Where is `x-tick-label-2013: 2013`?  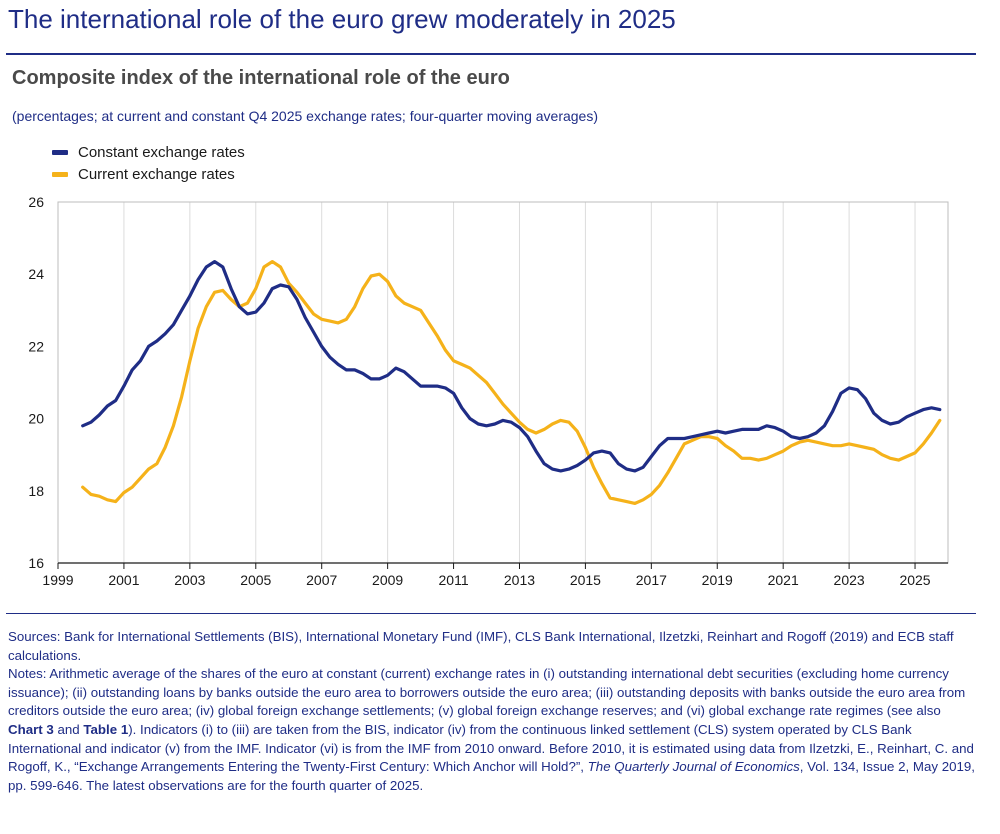 x-tick-label-2013: 2013 is located at coordinates (519, 580).